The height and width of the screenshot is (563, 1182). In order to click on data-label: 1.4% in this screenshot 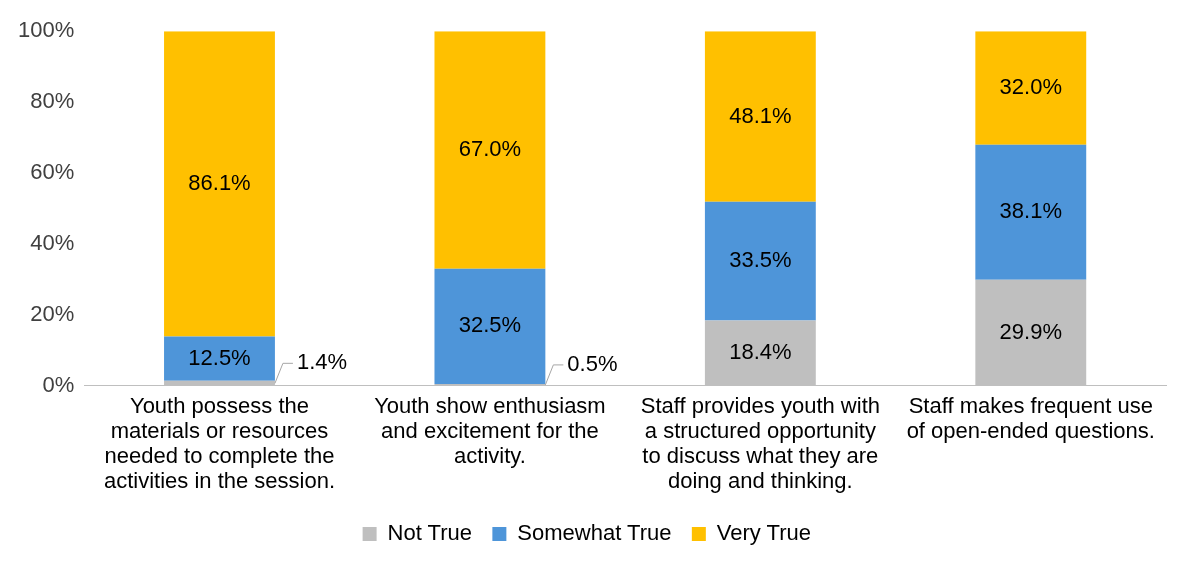, I will do `click(322, 362)`.